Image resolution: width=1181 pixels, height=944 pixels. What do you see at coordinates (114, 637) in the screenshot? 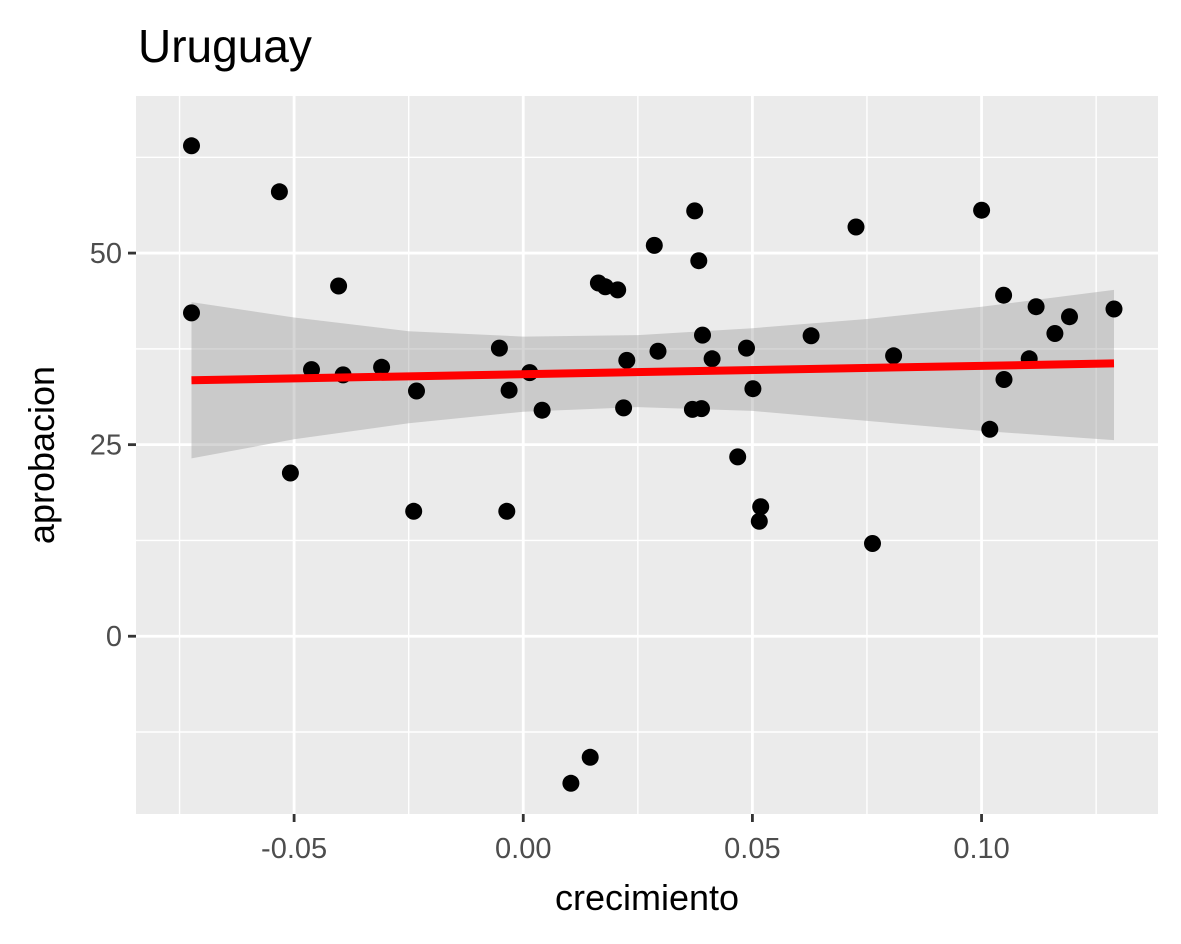
I see `y-tick-label: 0` at bounding box center [114, 637].